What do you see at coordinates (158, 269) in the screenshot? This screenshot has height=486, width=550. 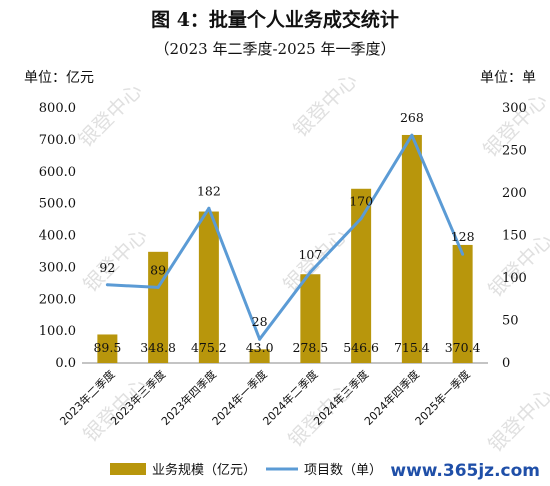 I see `line-value-label: 89` at bounding box center [158, 269].